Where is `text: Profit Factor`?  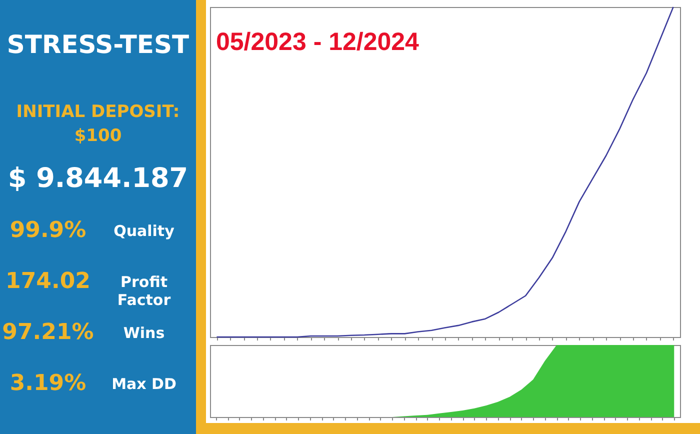
text: Profit Factor is located at coordinates (144, 291).